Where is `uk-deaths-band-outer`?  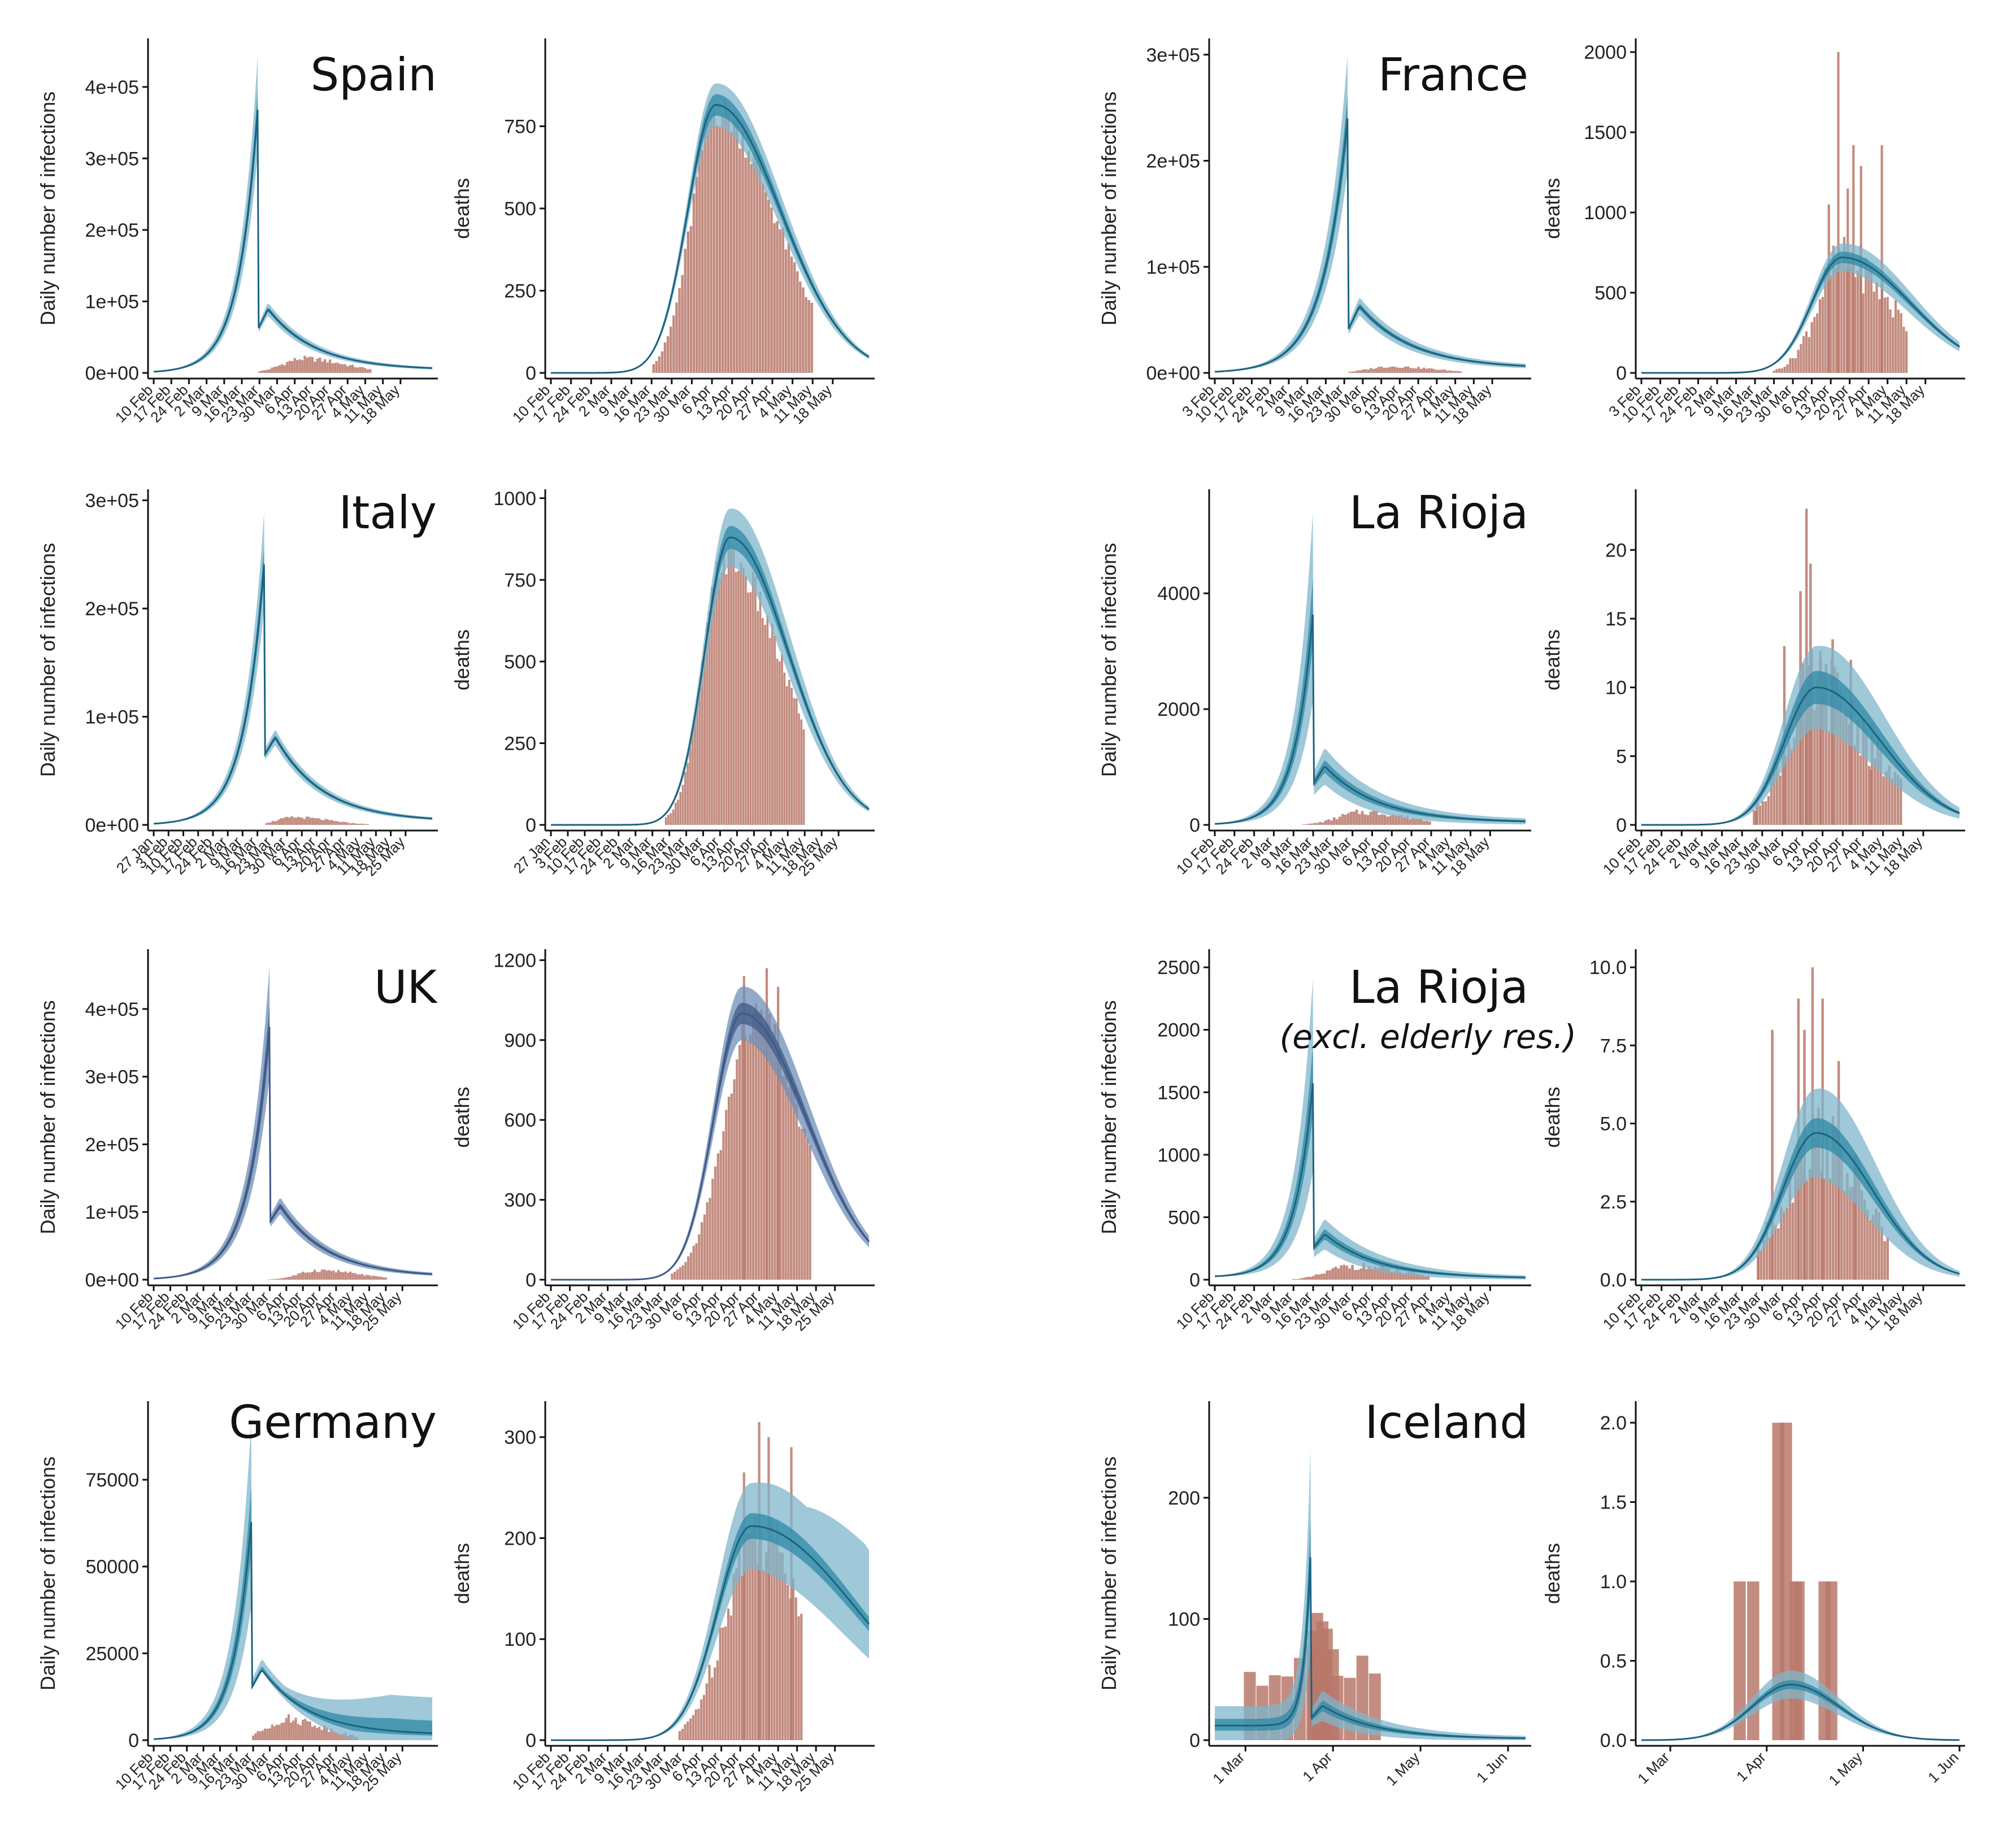
uk-deaths-band-outer is located at coordinates (710, 1133).